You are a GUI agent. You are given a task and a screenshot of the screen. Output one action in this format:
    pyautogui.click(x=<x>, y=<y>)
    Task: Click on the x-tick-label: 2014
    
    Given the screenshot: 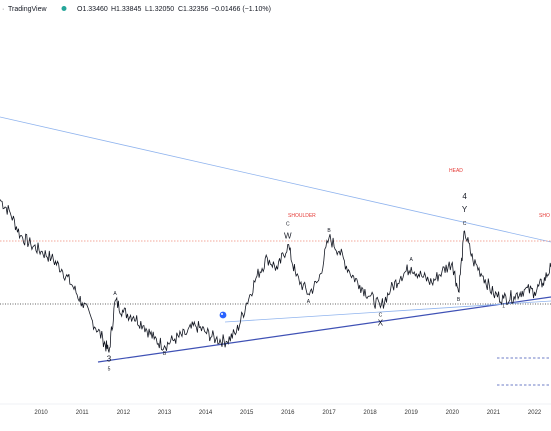 What is the action you would take?
    pyautogui.click(x=206, y=413)
    